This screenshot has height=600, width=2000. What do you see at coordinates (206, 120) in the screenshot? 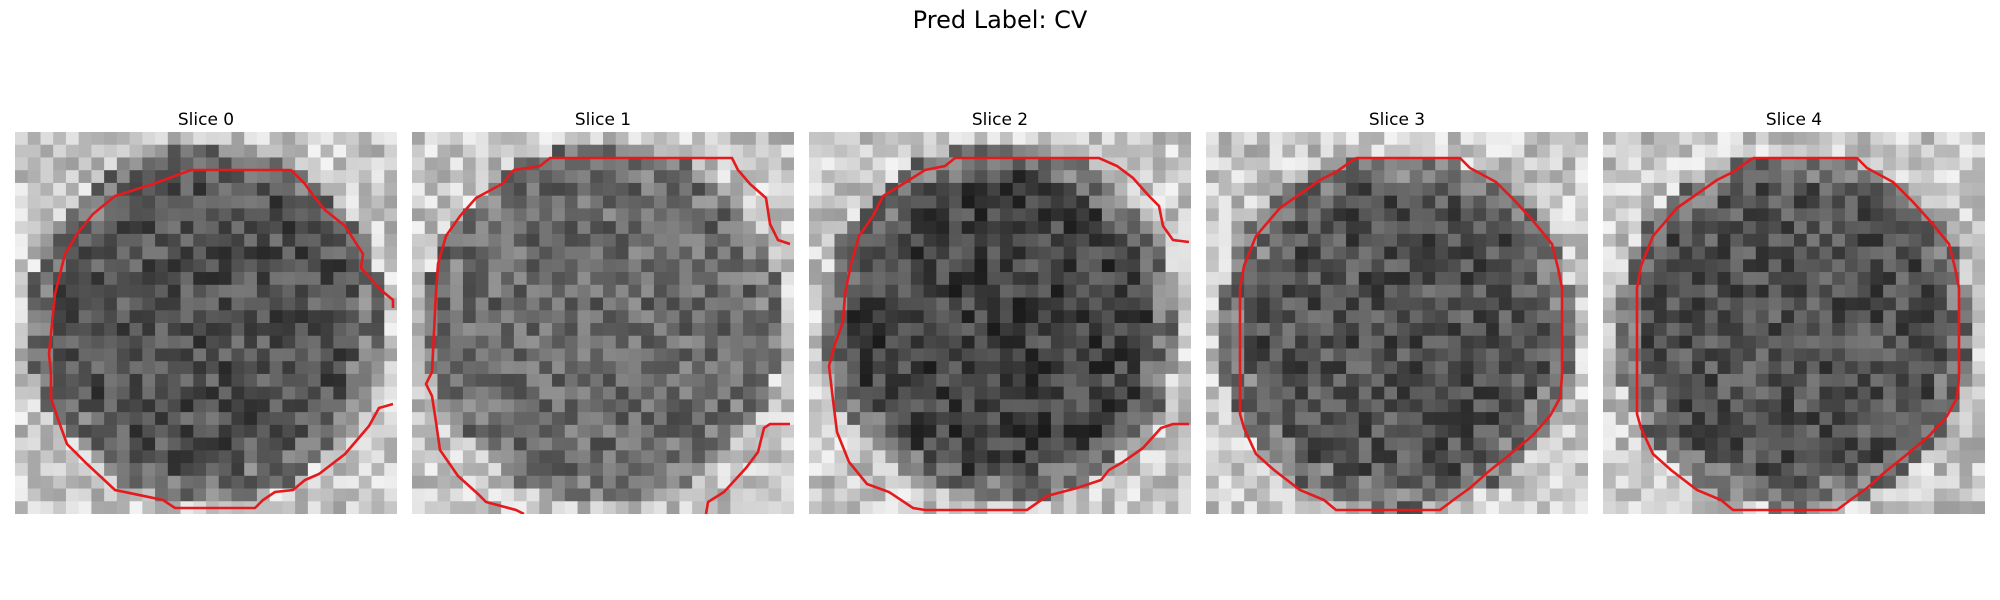
I see `slice-title-0: Slice 0` at bounding box center [206, 120].